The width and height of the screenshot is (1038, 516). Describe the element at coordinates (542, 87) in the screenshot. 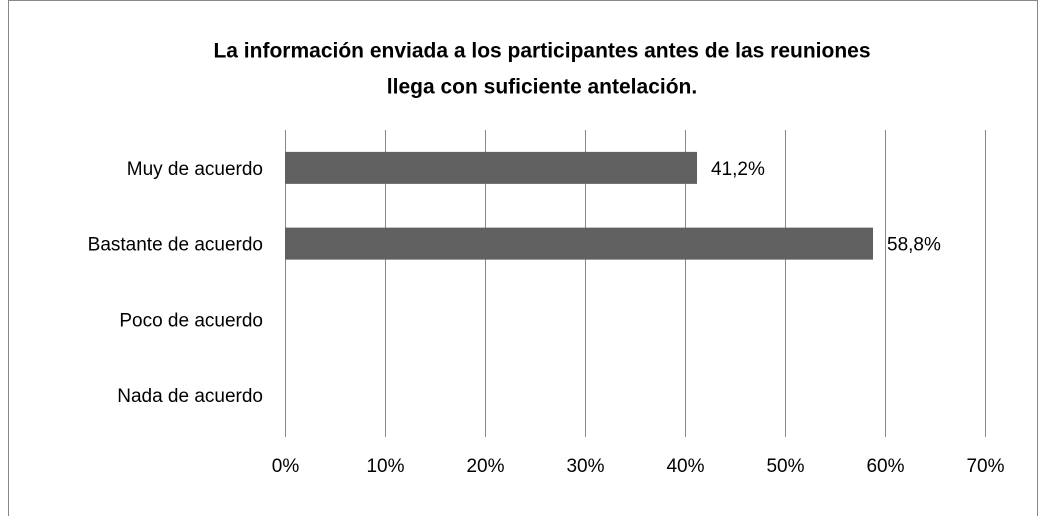

I see `chart-title: llega con suficiente antelación.` at that location.